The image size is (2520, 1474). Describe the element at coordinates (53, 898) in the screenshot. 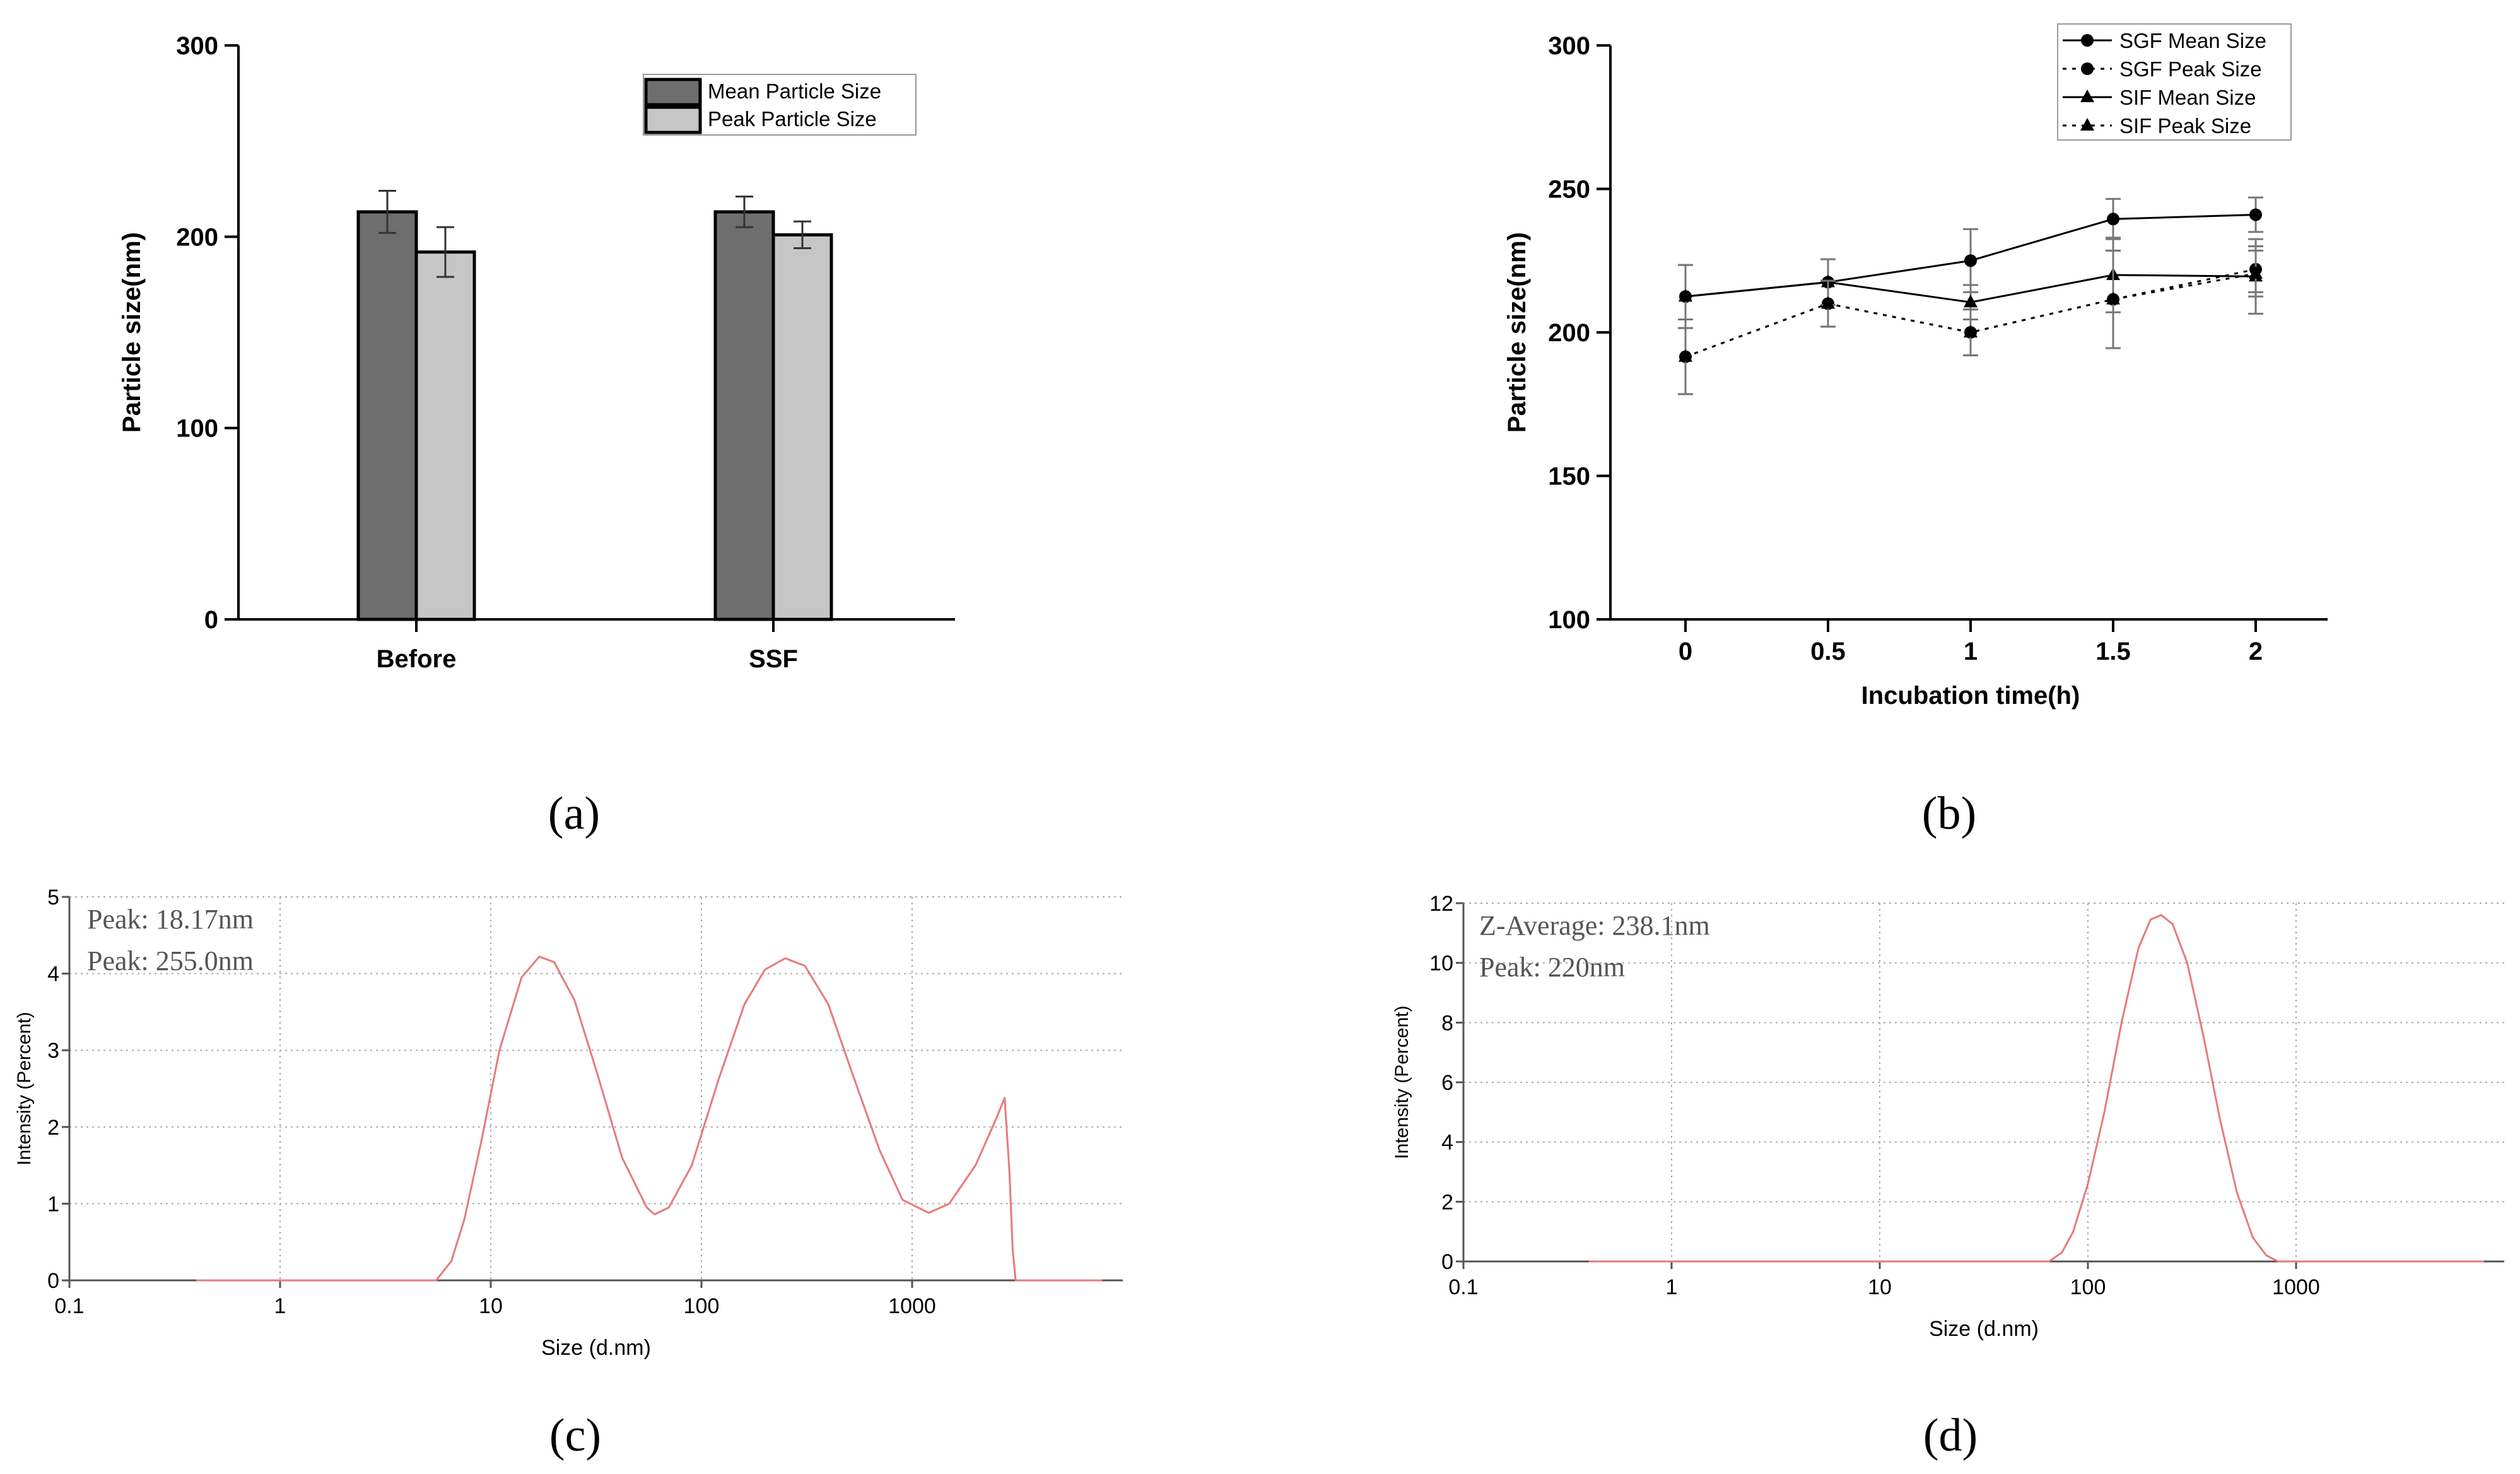

I see `y-tick-label: 5` at that location.